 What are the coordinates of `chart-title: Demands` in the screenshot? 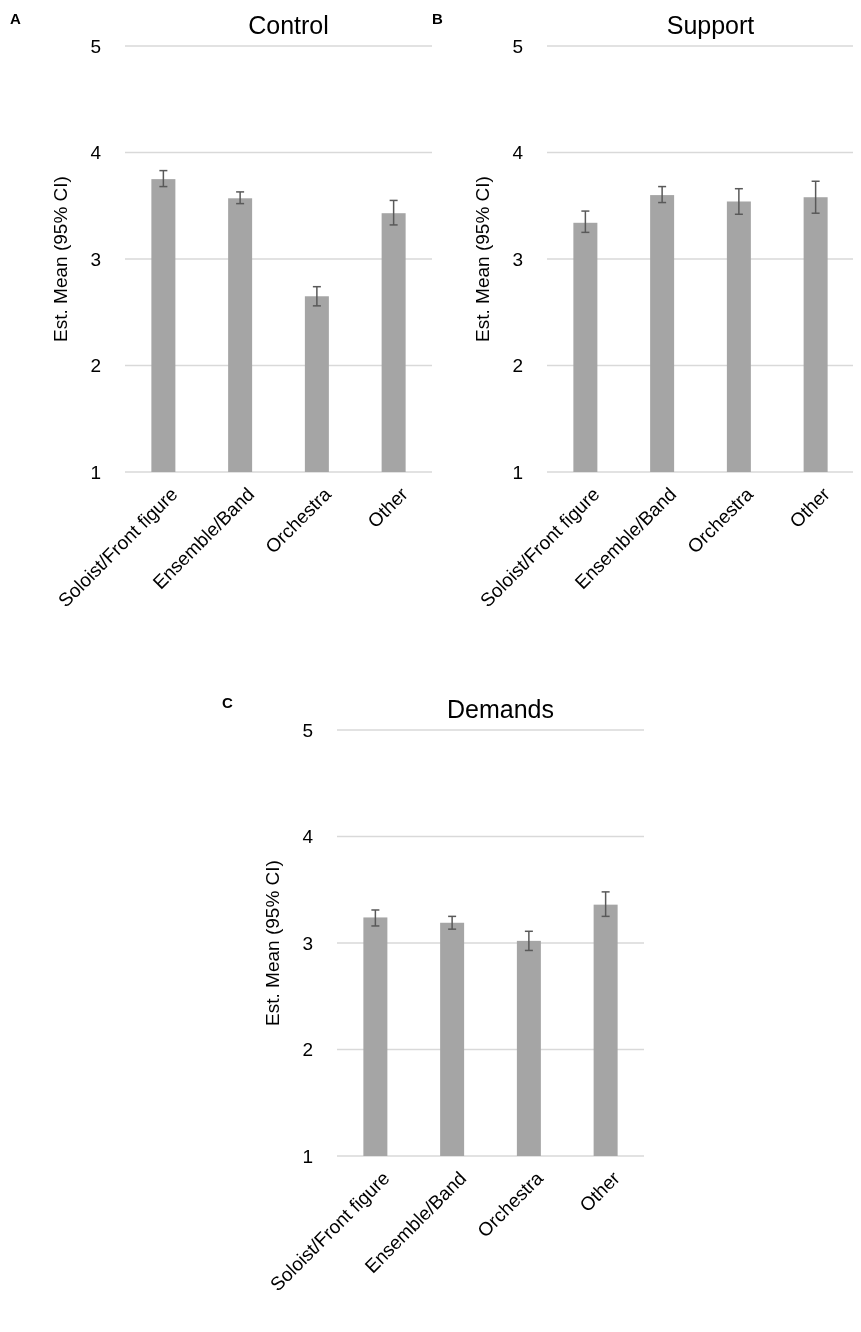 It's located at (500, 709).